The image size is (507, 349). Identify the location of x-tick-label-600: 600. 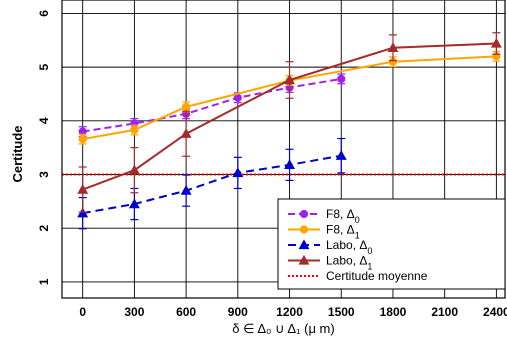
(186, 312).